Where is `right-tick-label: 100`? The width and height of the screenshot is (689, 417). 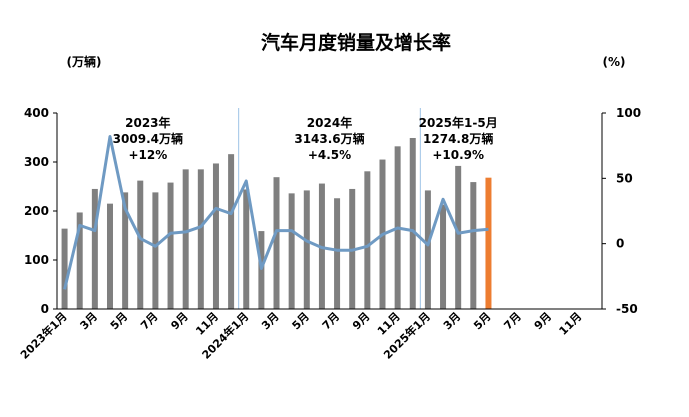
right-tick-label: 100 is located at coordinates (628, 113).